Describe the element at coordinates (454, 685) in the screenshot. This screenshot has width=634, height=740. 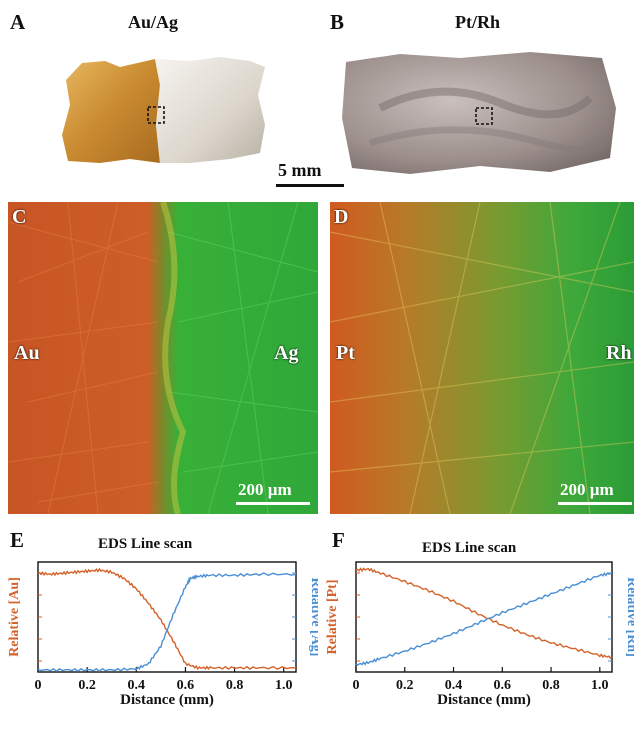
I see `chart-f-xtick-label: 0.4` at that location.